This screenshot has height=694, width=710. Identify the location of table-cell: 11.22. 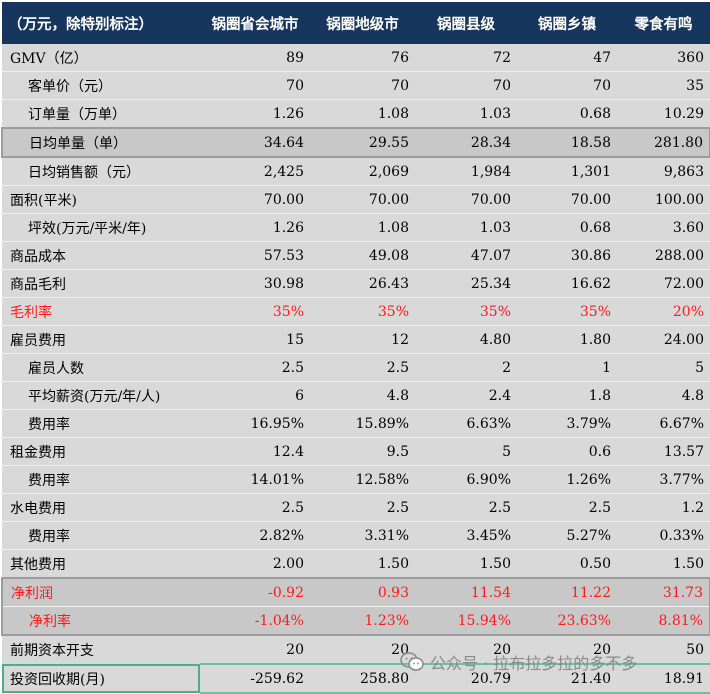
(567, 592).